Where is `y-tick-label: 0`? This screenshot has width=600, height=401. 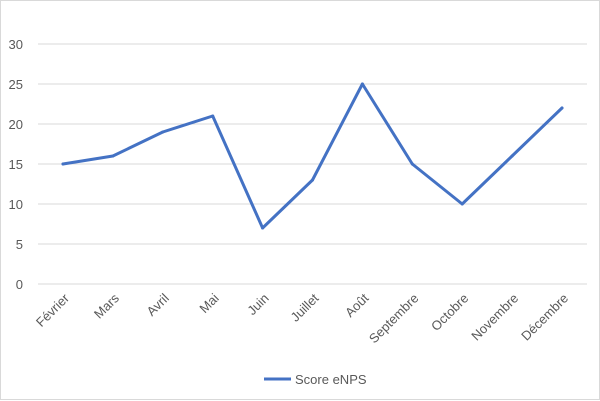
y-tick-label: 0 is located at coordinates (19, 284).